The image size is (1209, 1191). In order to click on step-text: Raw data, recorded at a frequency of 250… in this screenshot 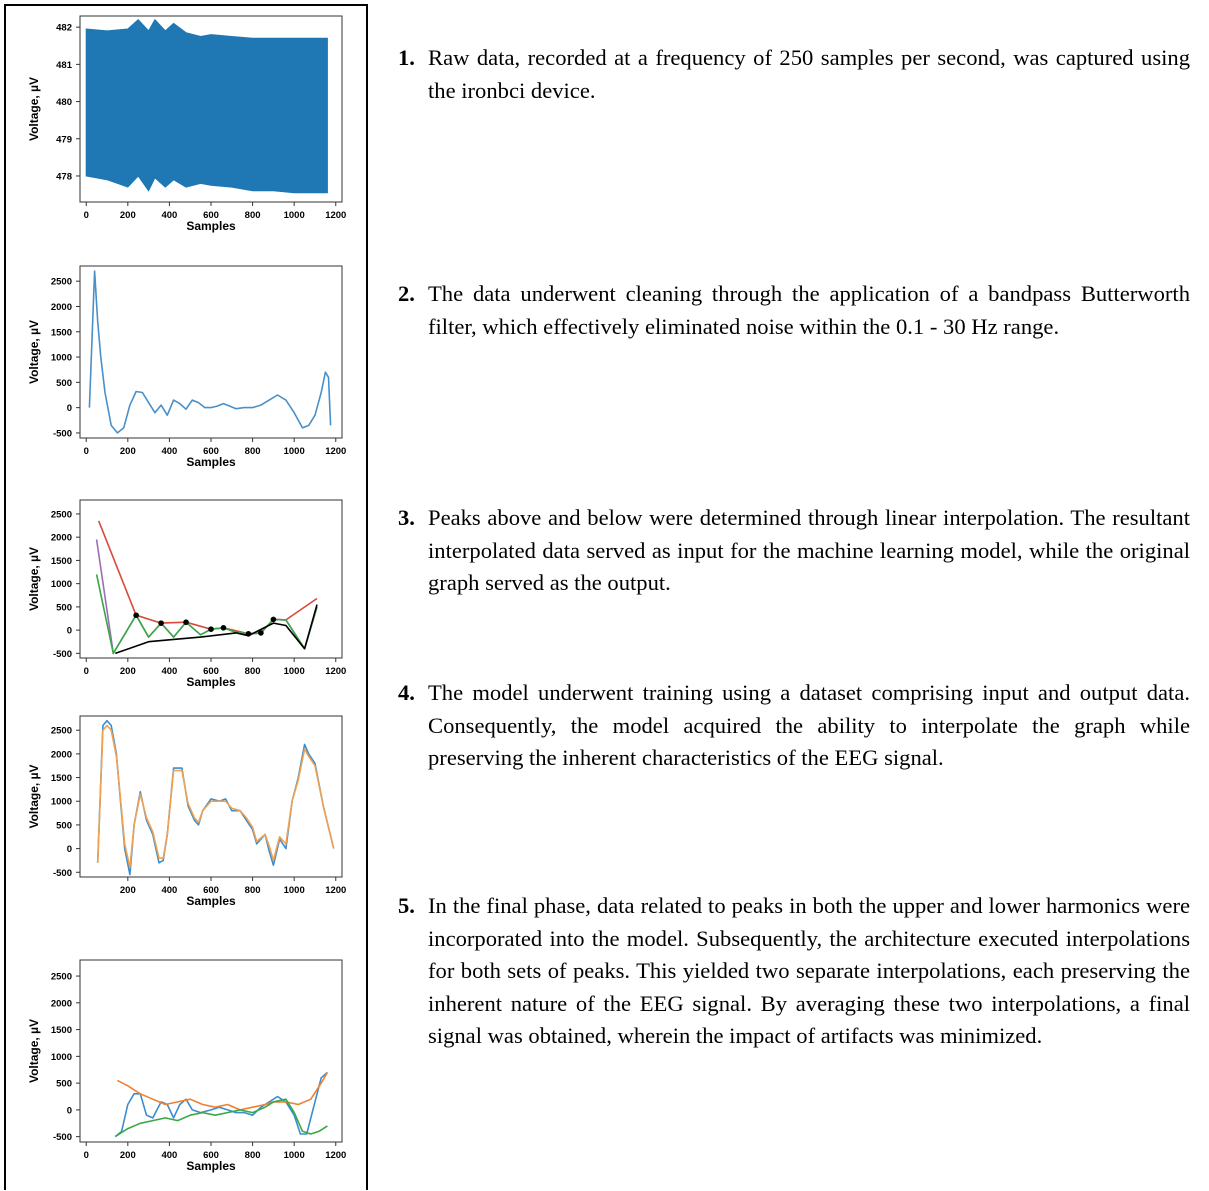, I will do `click(809, 74)`.